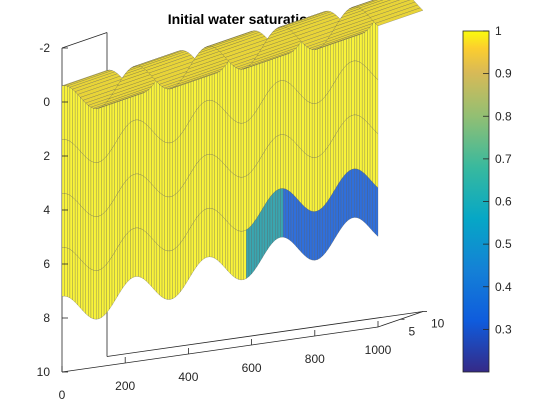 The width and height of the screenshot is (560, 420). Describe the element at coordinates (503, 287) in the screenshot. I see `colorbar-tick-label: 0.4` at that location.